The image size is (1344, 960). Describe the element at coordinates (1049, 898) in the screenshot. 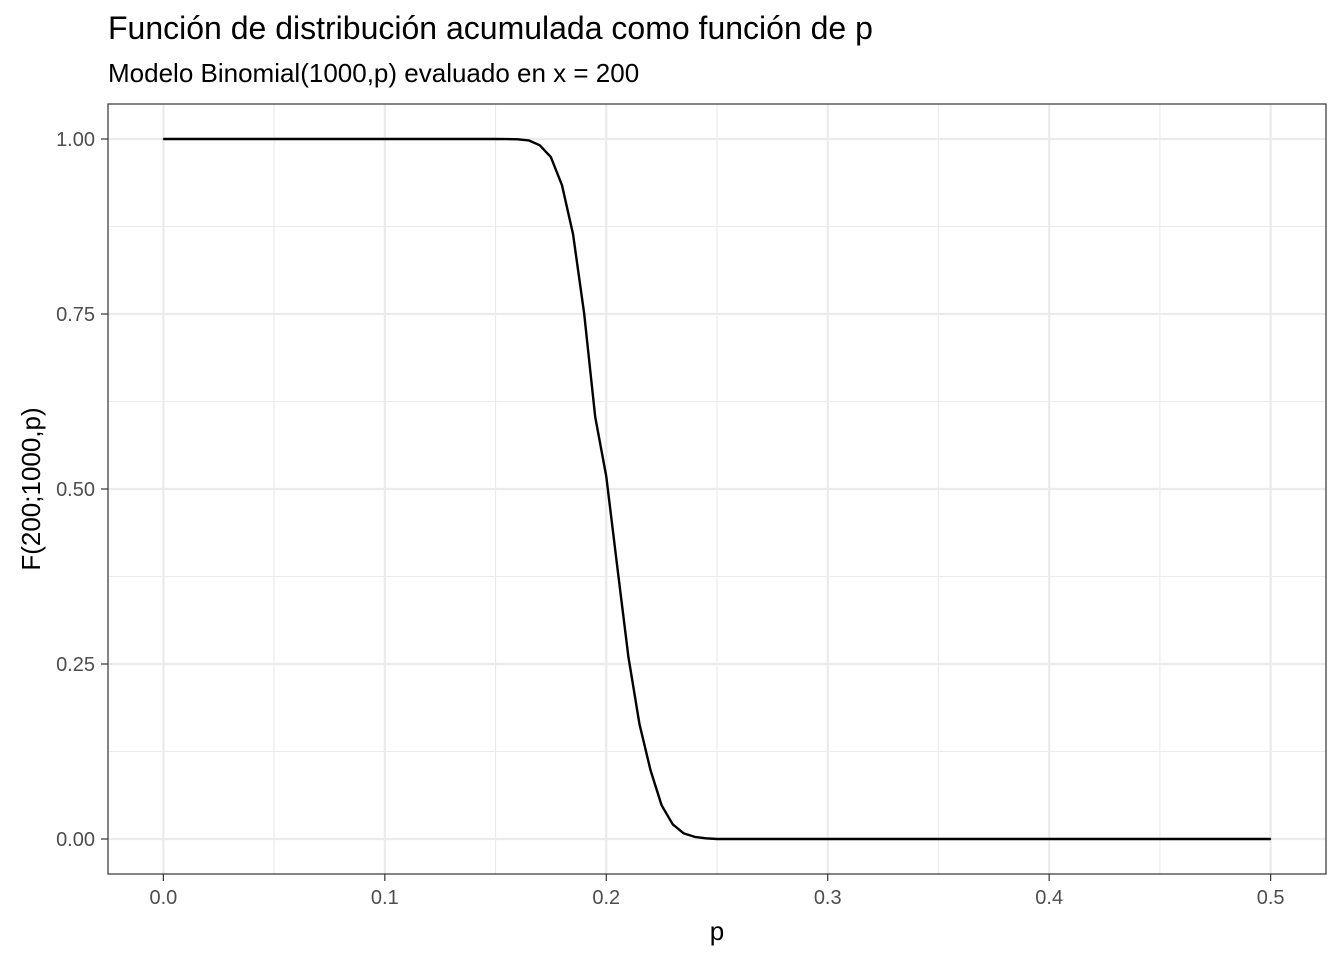

I see `x-tick-label: 0.4` at that location.